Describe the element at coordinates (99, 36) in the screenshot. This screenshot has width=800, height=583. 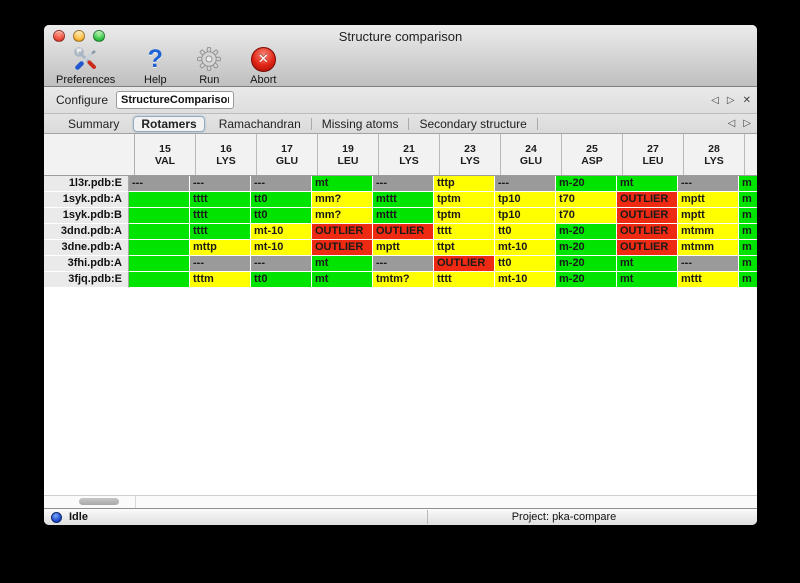
I see `zoom-window-button` at that location.